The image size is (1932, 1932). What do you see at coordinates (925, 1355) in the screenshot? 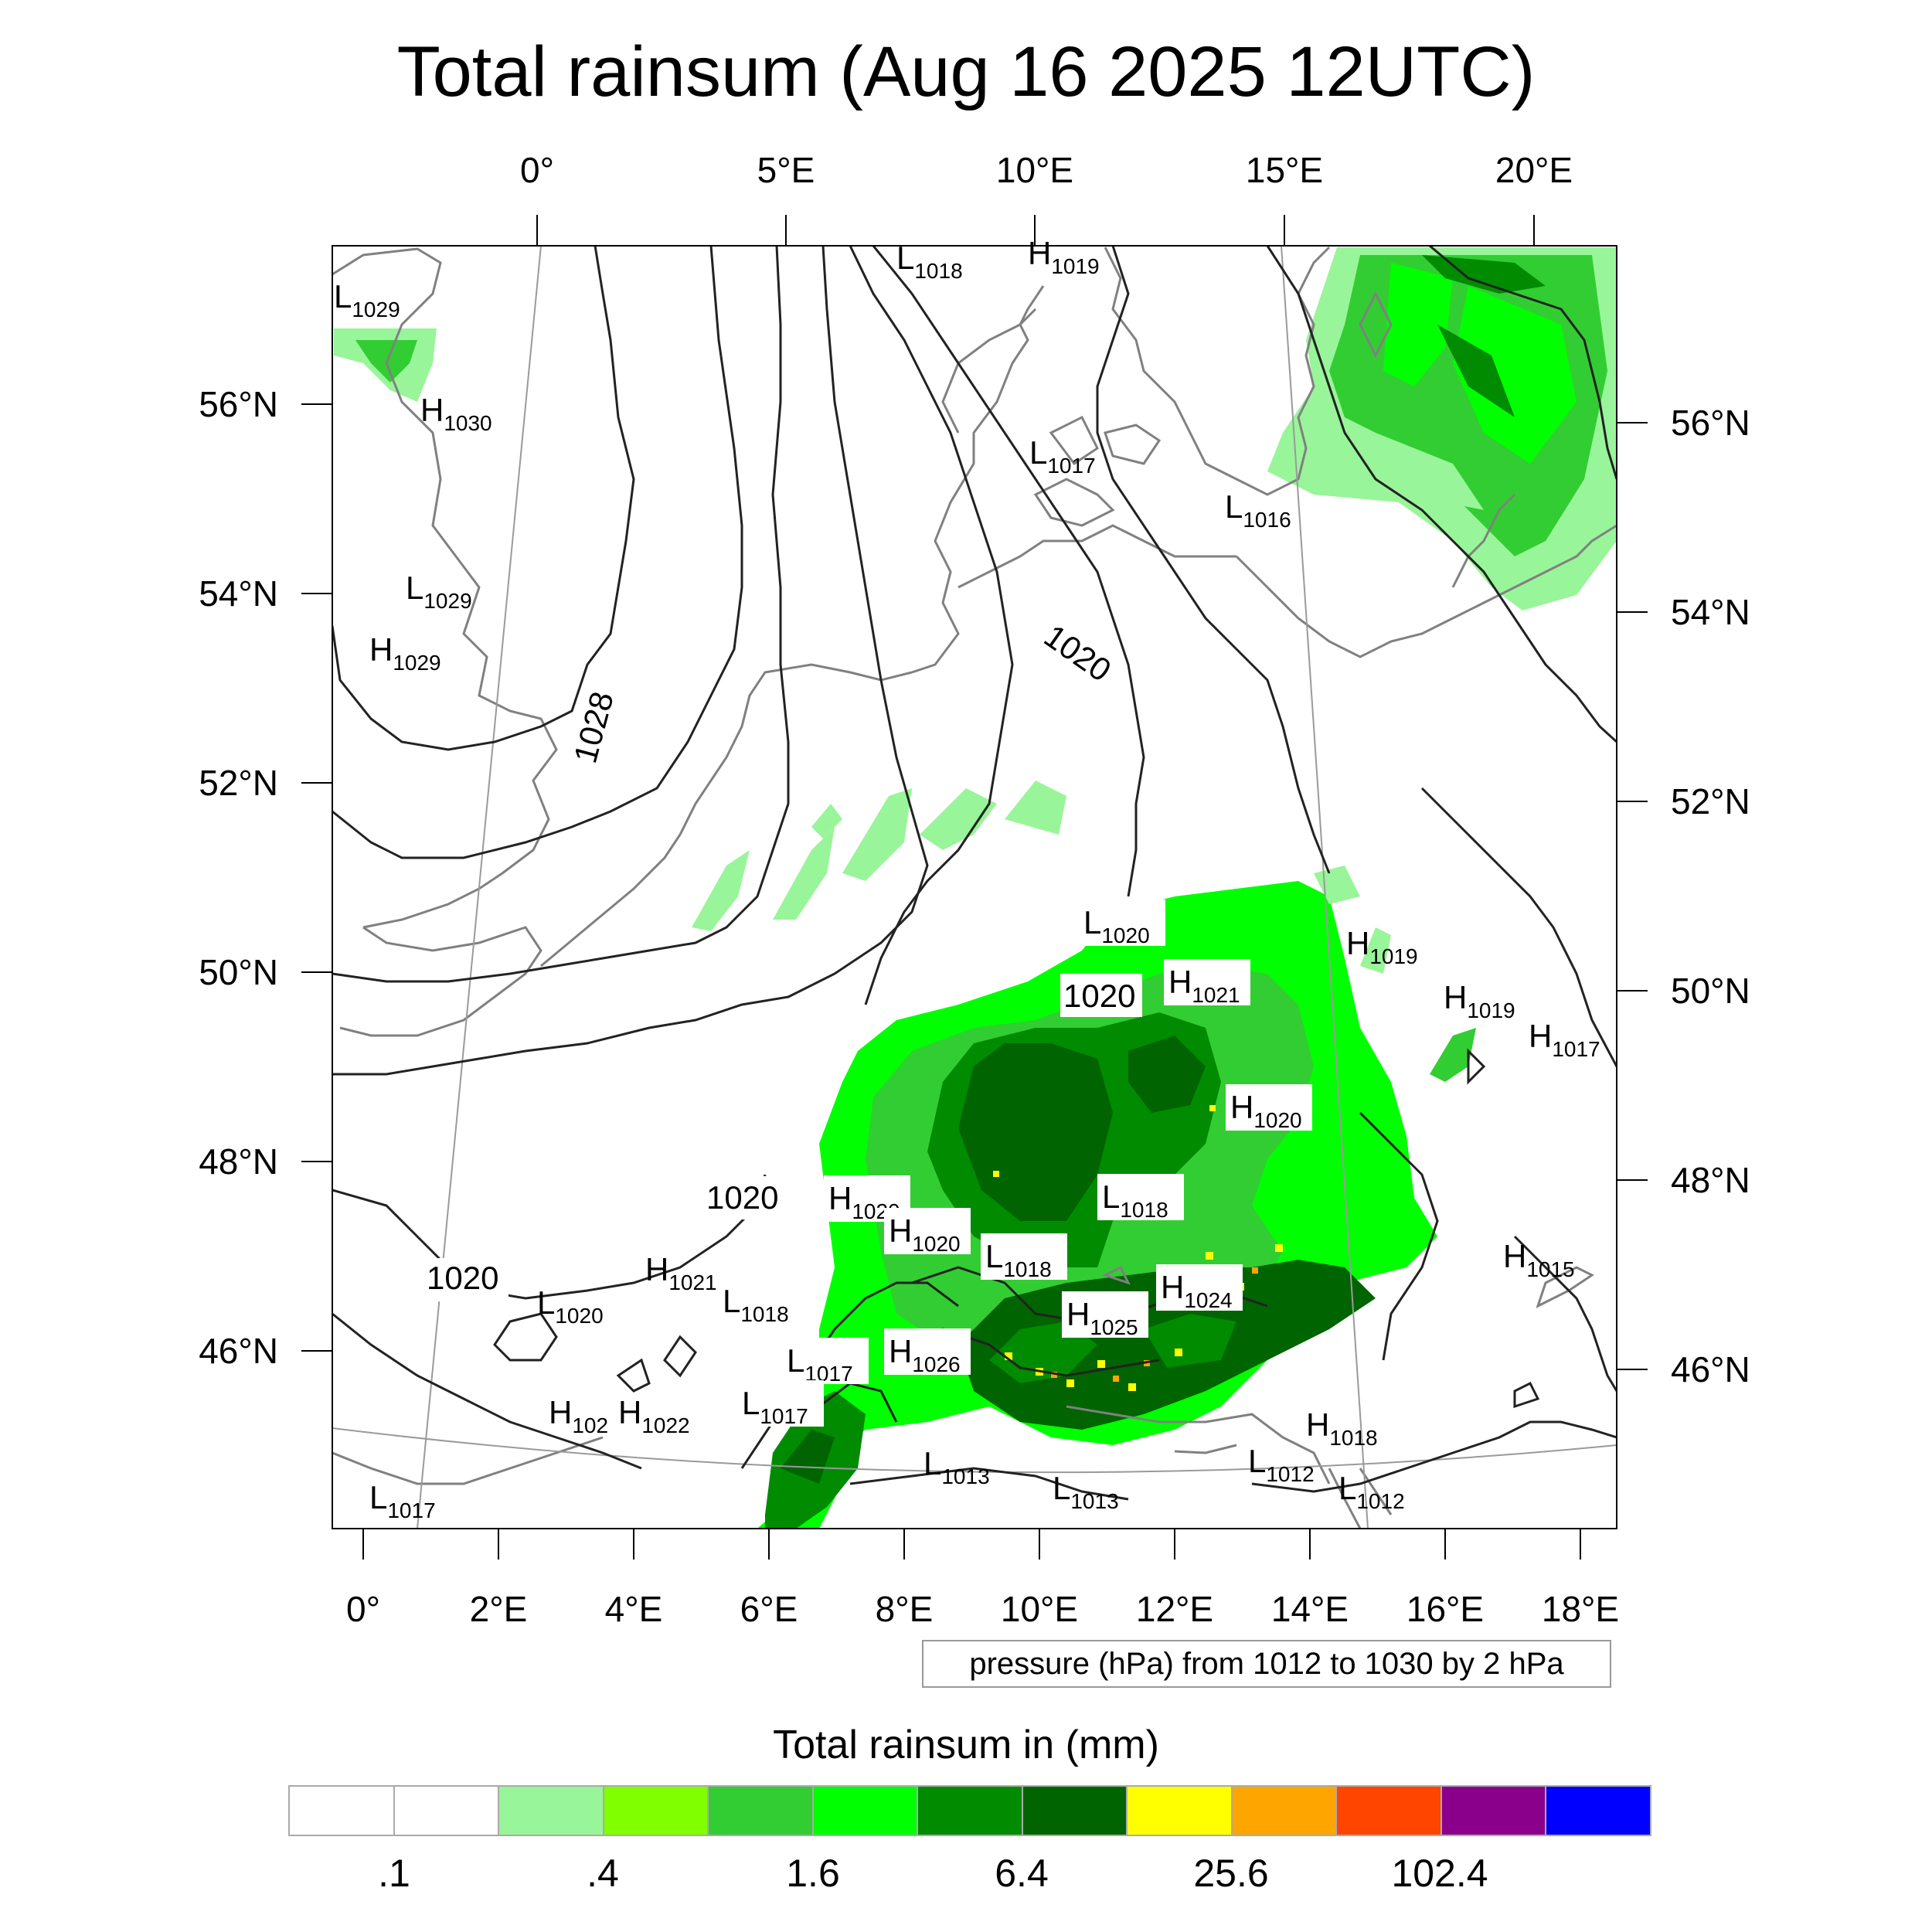
I see `high-pressure-center: H1026` at bounding box center [925, 1355].